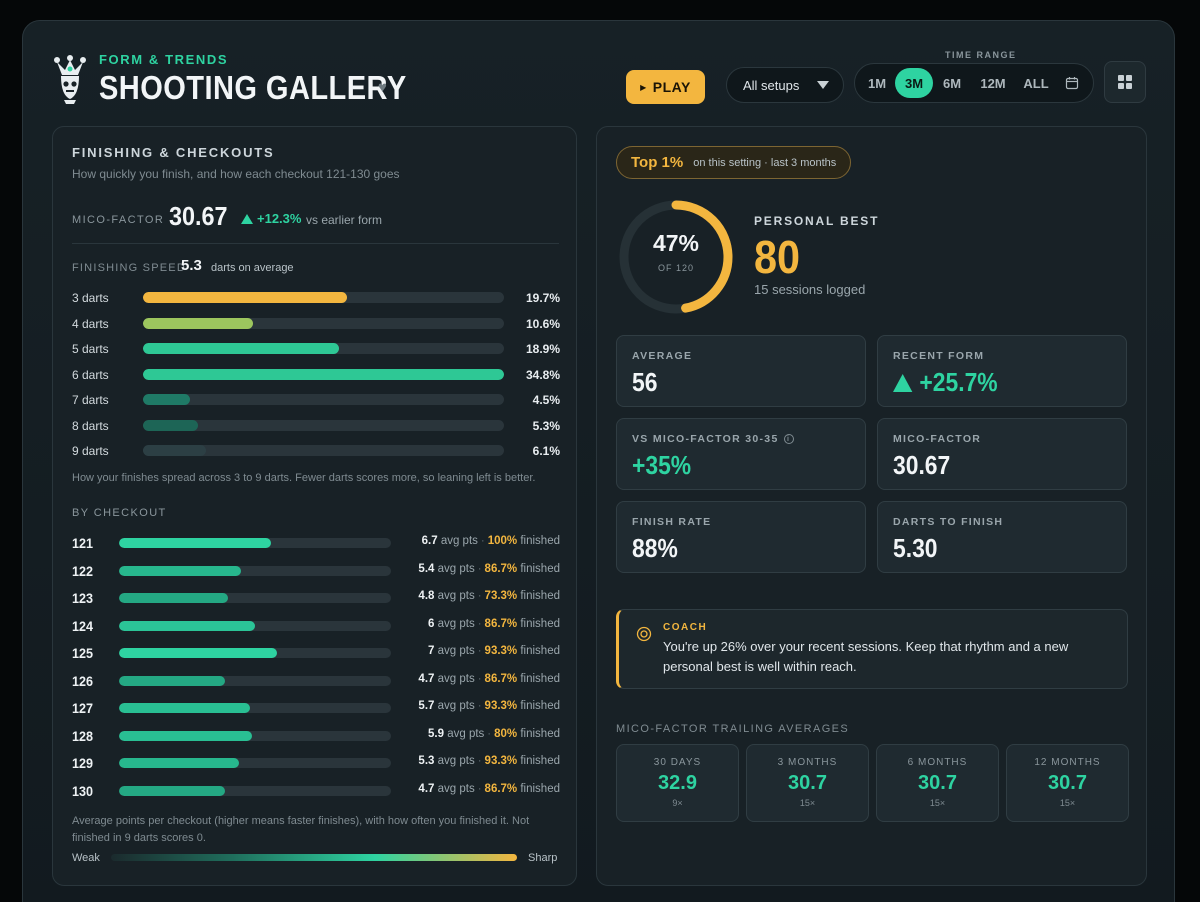  I want to click on checkout-number: 124, so click(83, 625).